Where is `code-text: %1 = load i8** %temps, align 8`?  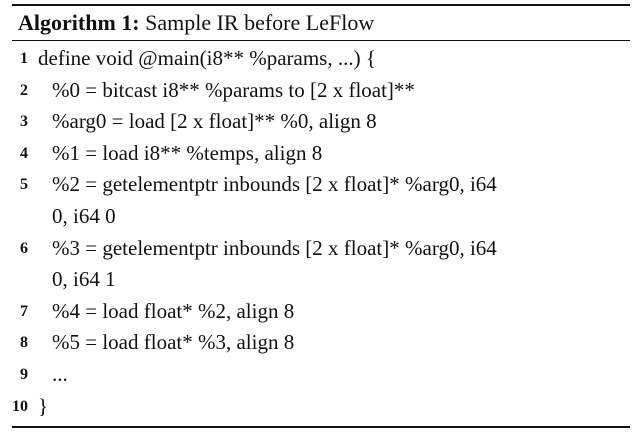
code-text: %1 = load i8** %temps, align 8 is located at coordinates (187, 152).